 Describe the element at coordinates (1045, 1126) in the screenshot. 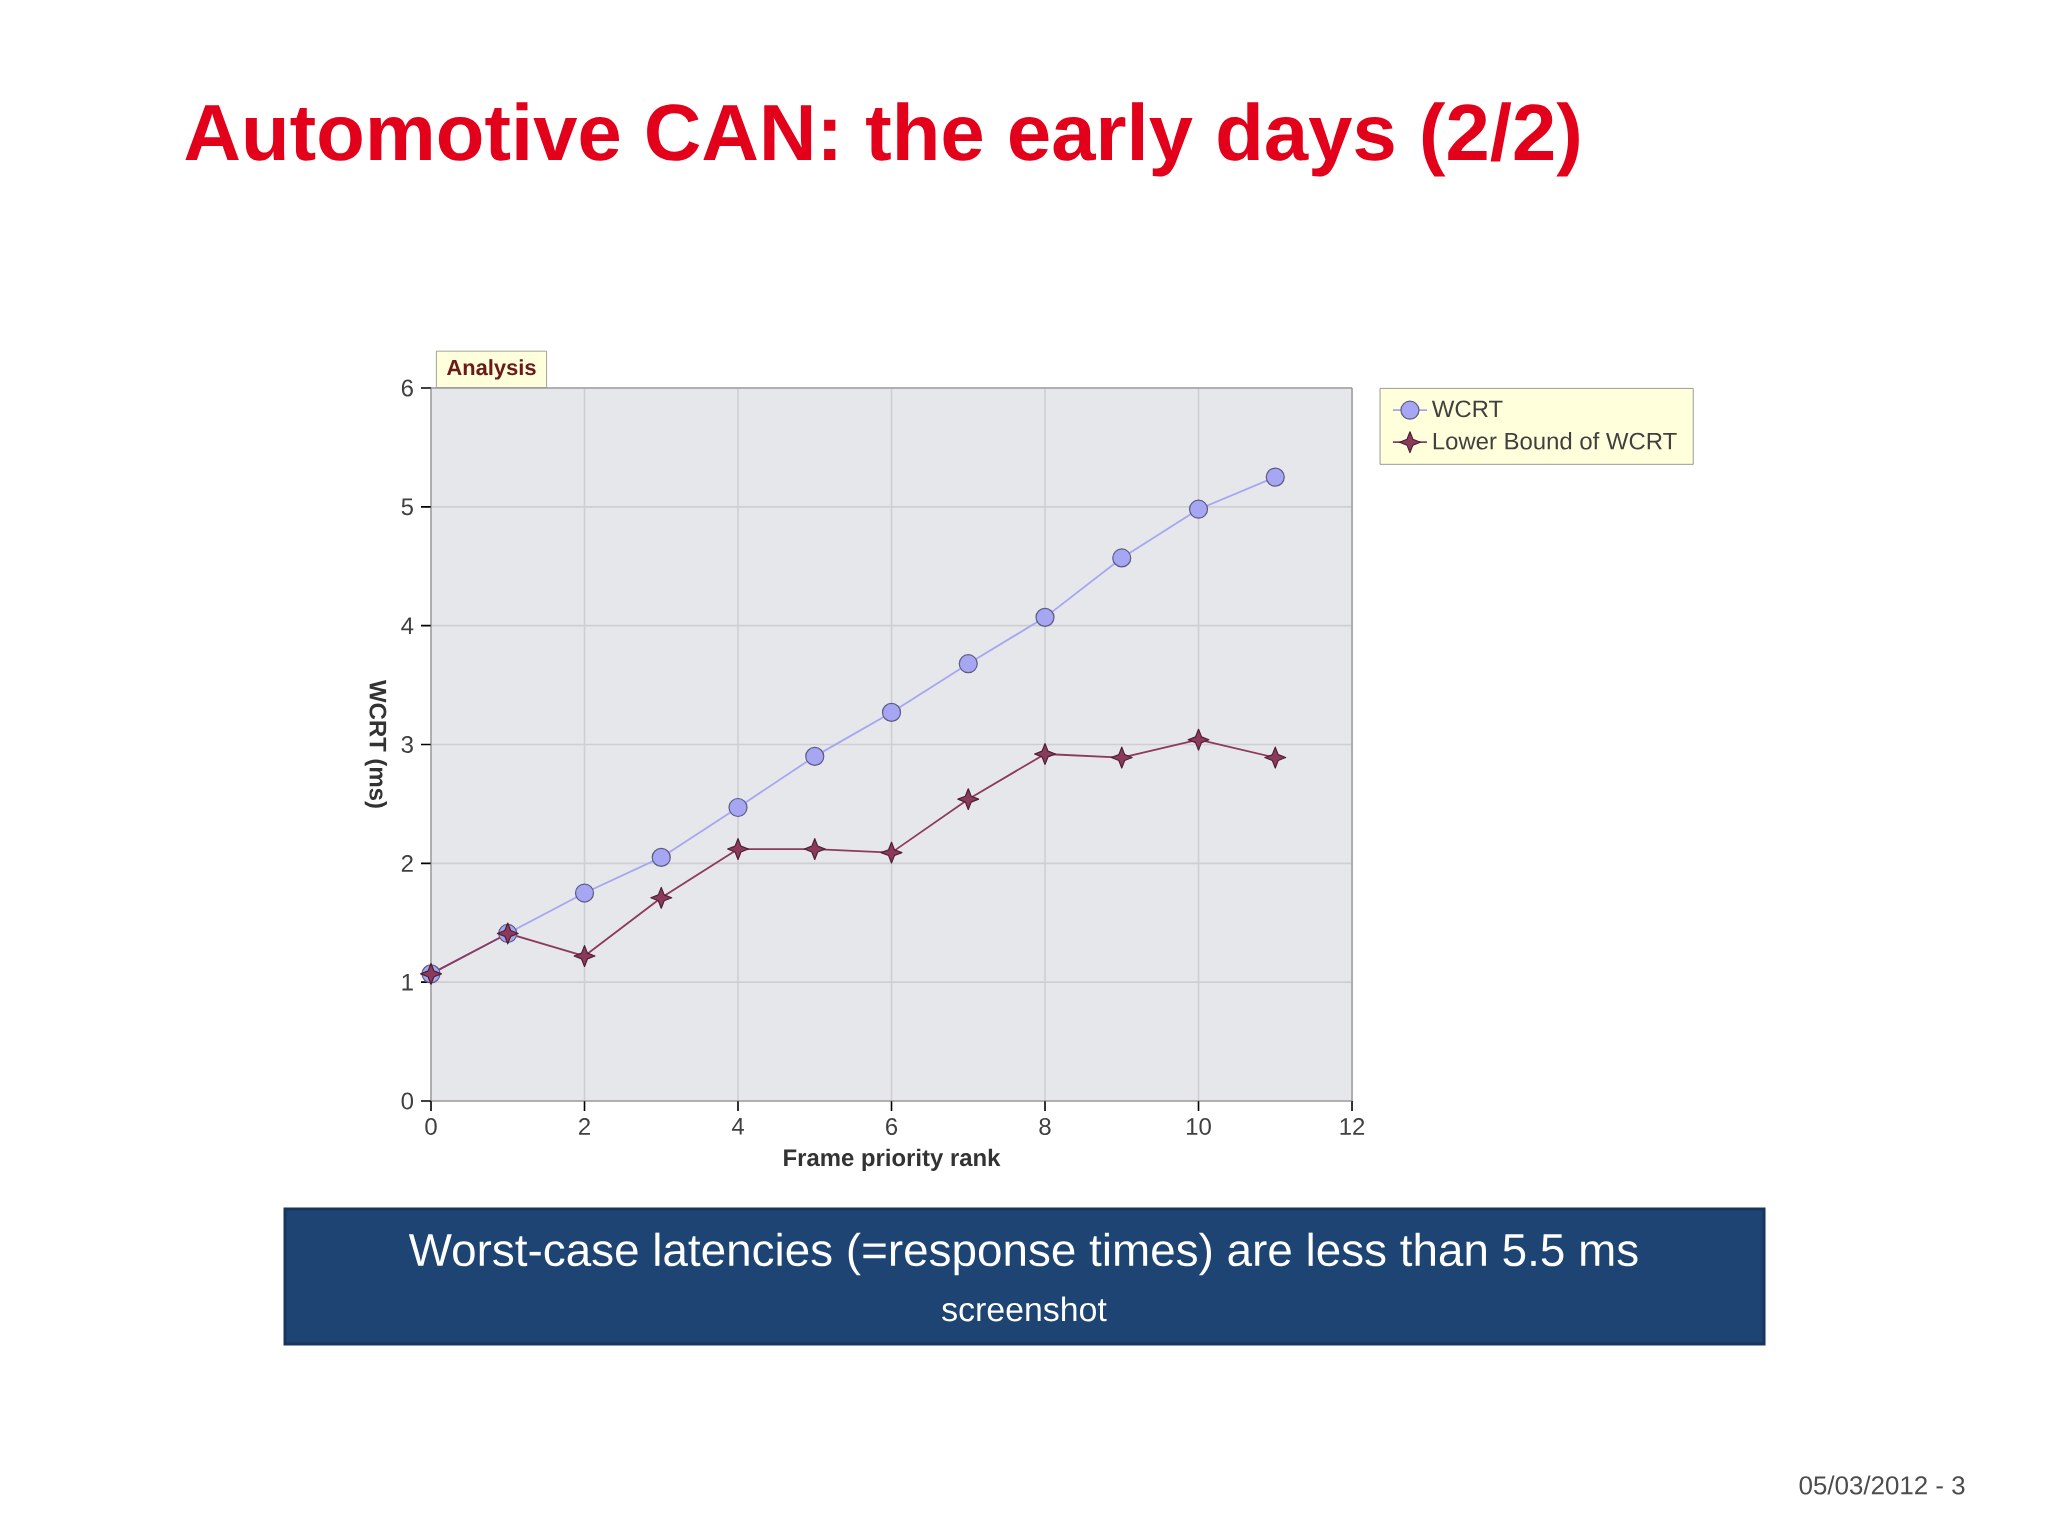

I see `x-tick-label: 8` at that location.